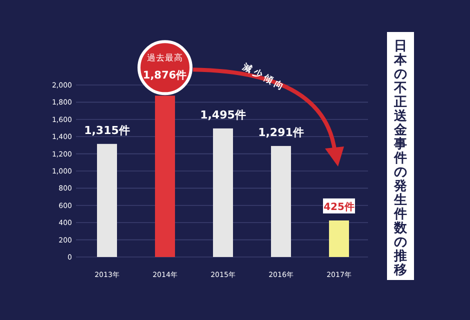  I want to click on data-label: 425件, so click(339, 206).